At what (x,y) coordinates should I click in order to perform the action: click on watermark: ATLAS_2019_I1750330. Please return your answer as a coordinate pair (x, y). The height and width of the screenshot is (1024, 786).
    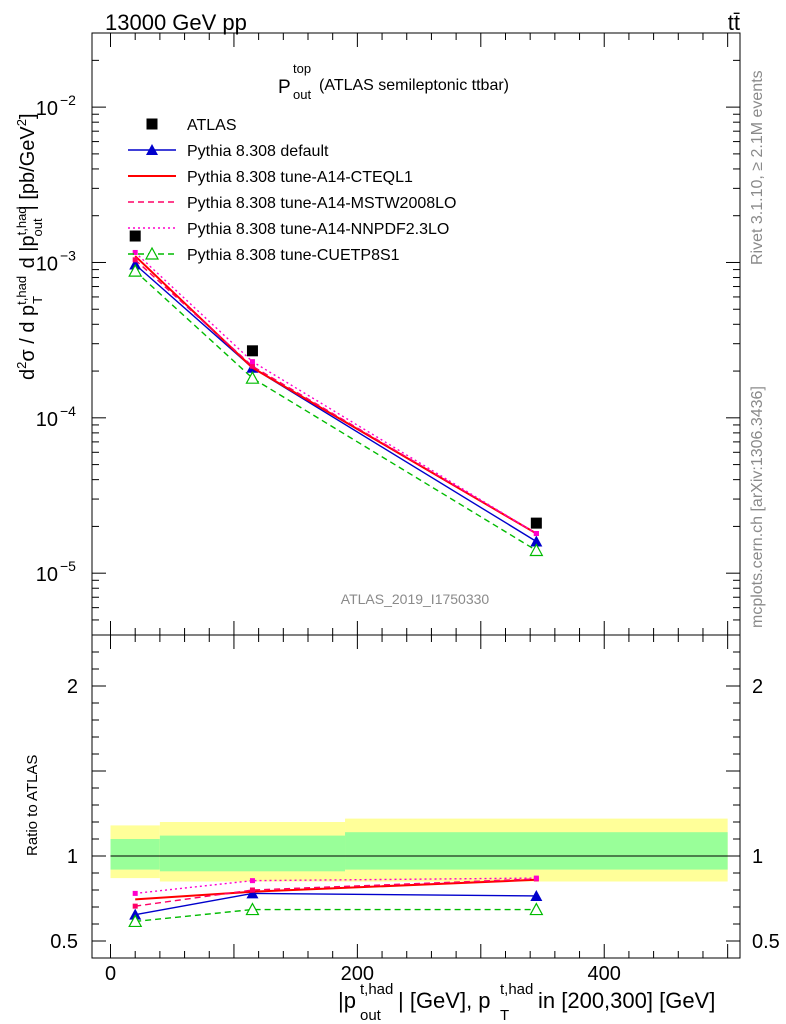
    Looking at the image, I should click on (415, 599).